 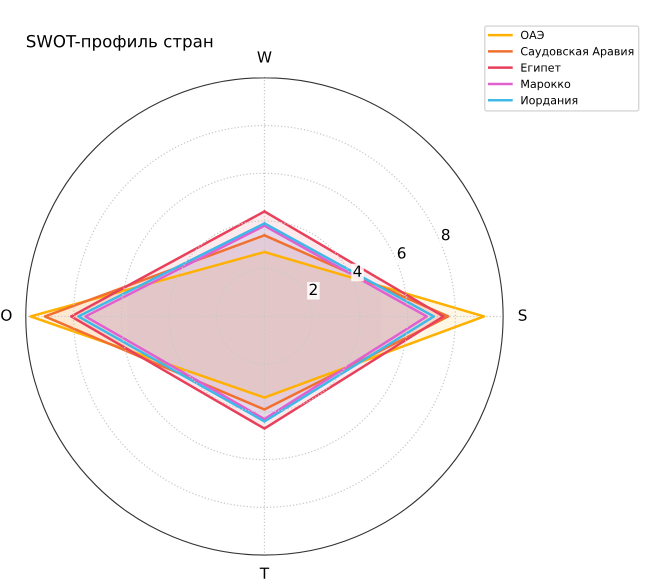 What do you see at coordinates (577, 52) in the screenshot?
I see `legend-label: Саудовская Аравия` at bounding box center [577, 52].